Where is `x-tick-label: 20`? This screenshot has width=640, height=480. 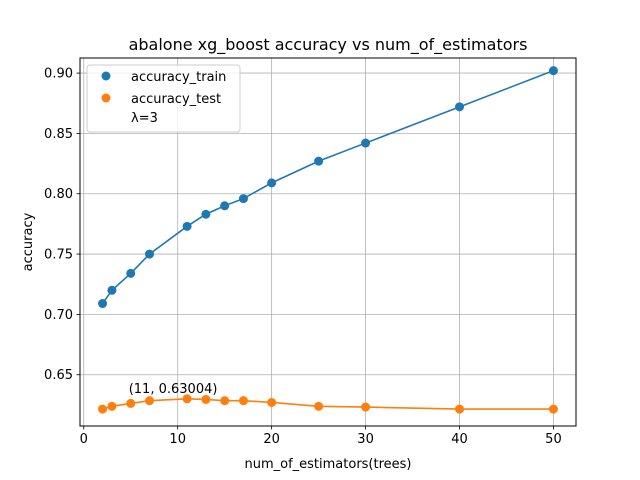 x-tick-label: 20 is located at coordinates (271, 439).